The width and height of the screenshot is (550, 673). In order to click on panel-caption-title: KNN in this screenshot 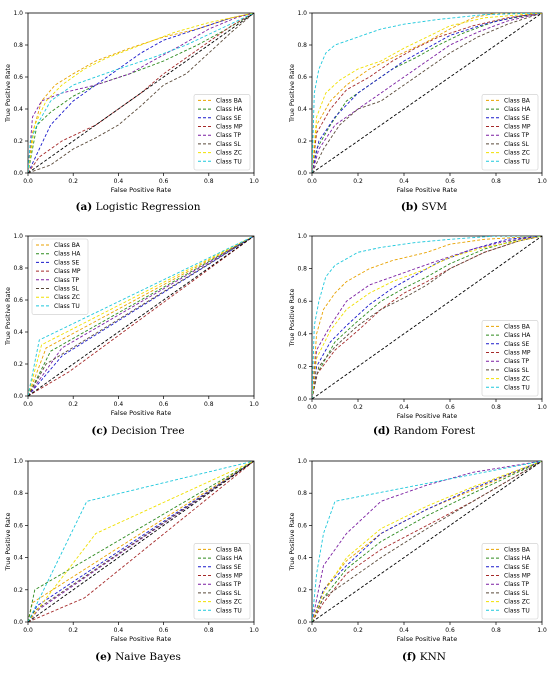, I will do `click(431, 657)`.